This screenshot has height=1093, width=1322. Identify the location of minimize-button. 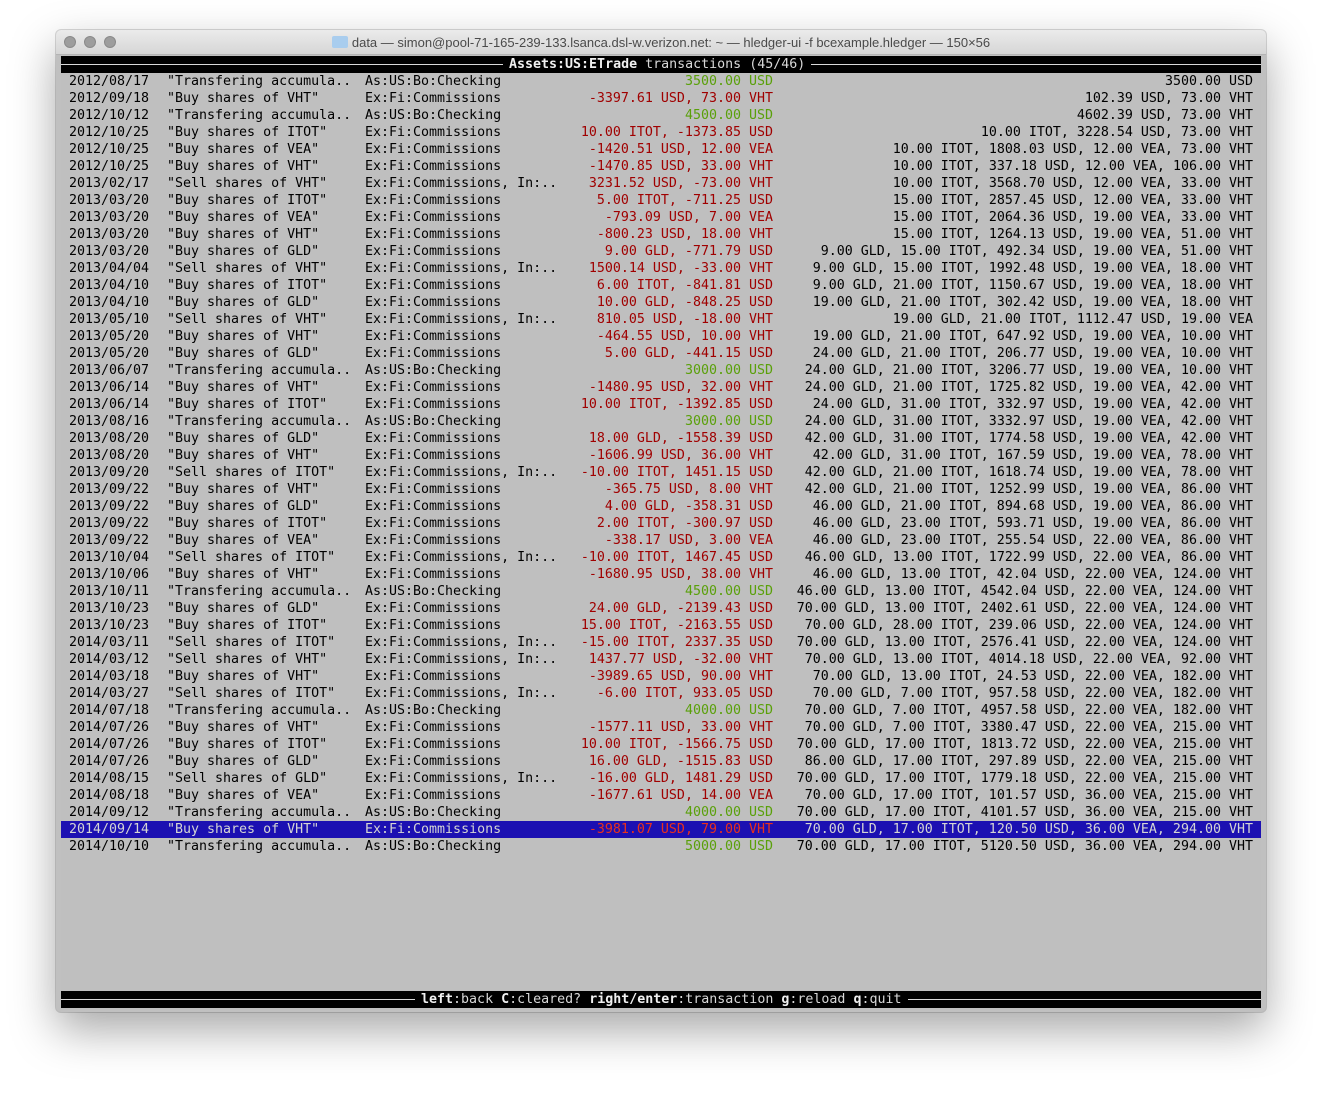
(90, 42).